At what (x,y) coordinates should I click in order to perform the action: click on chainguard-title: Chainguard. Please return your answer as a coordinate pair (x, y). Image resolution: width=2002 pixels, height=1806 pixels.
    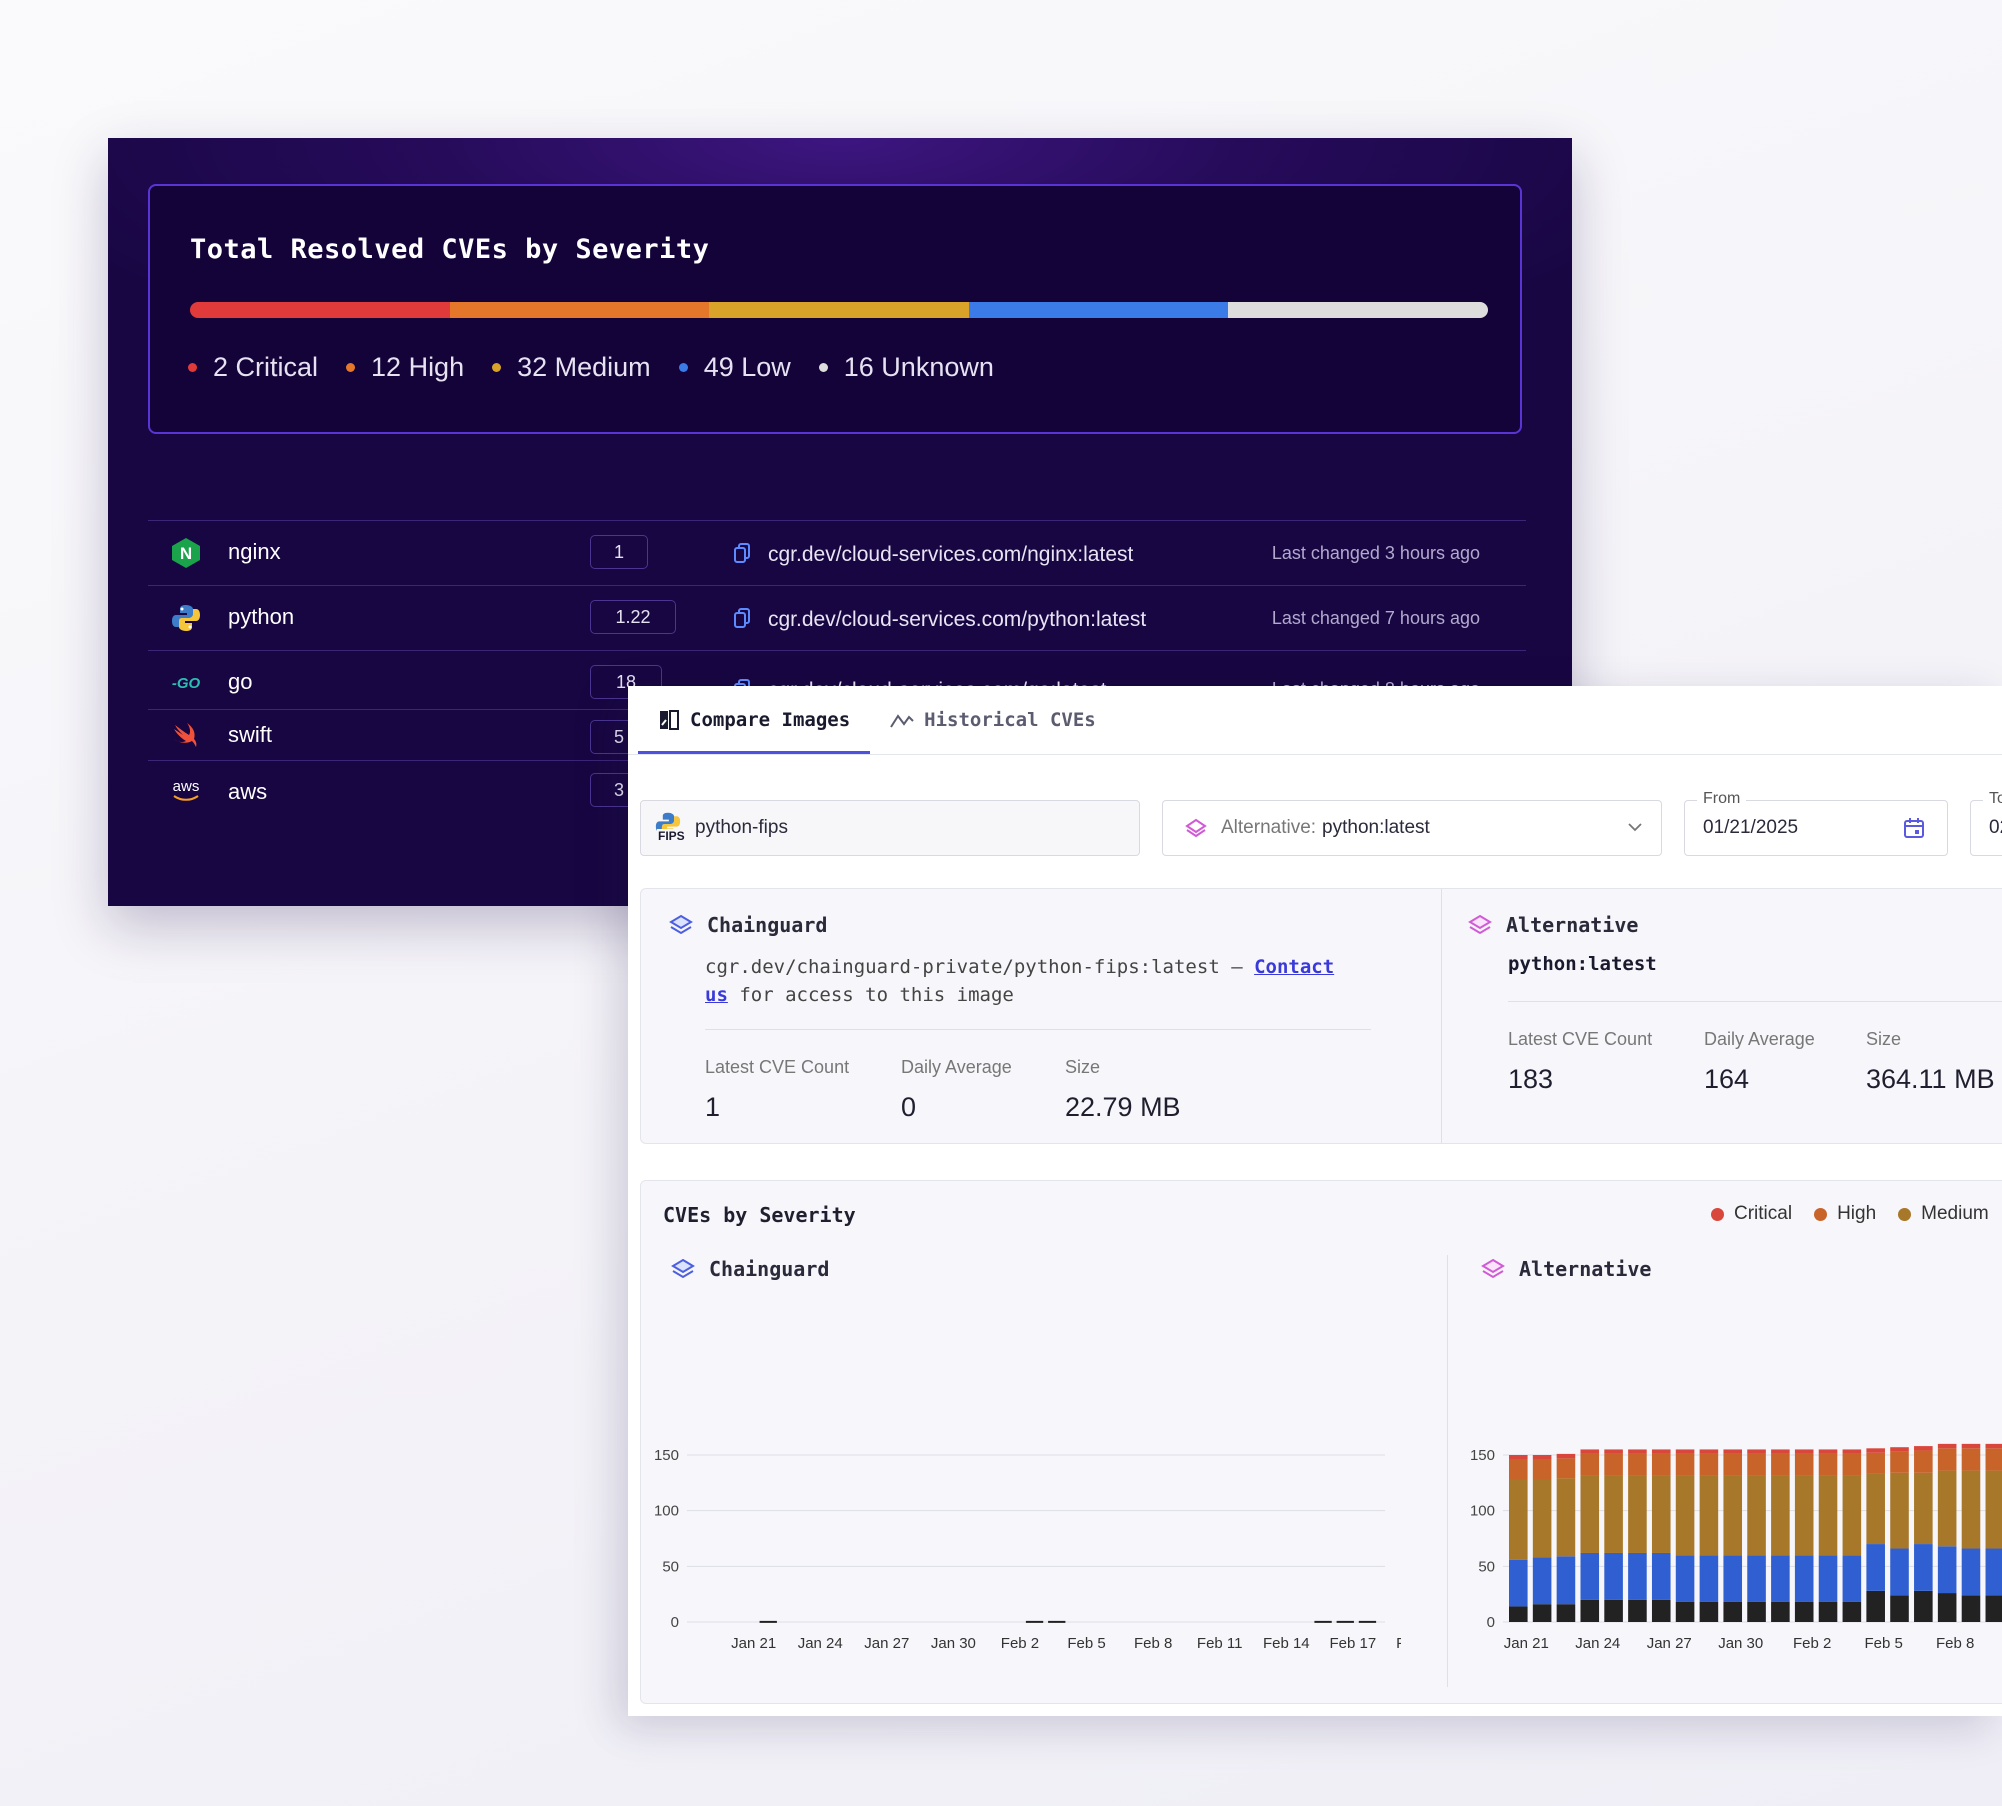
    Looking at the image, I should click on (767, 925).